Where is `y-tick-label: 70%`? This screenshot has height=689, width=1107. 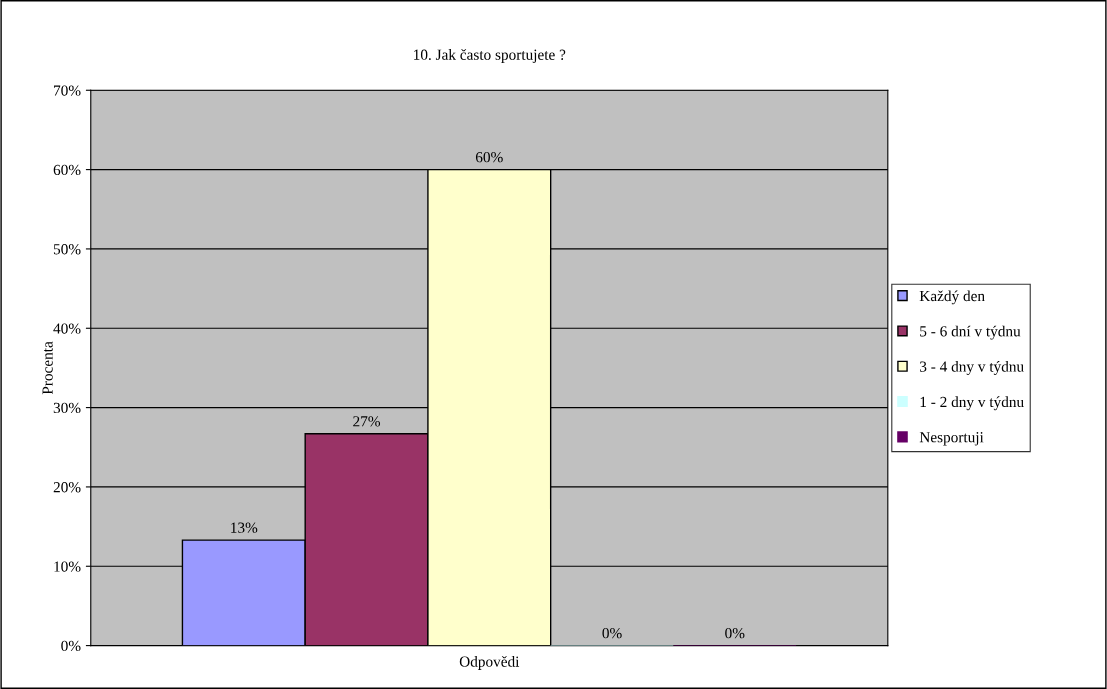
y-tick-label: 70% is located at coordinates (67, 90).